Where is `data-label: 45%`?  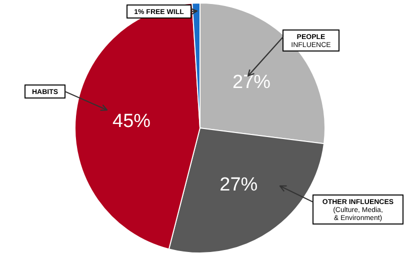 data-label: 45% is located at coordinates (131, 121).